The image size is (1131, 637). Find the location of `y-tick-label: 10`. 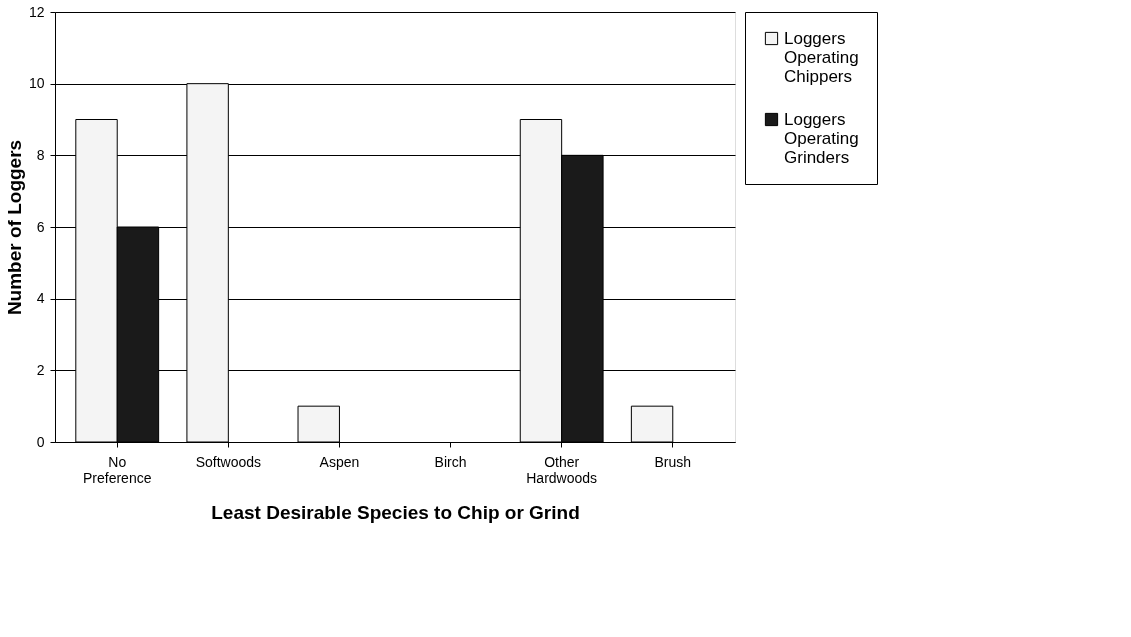

y-tick-label: 10 is located at coordinates (36, 83).